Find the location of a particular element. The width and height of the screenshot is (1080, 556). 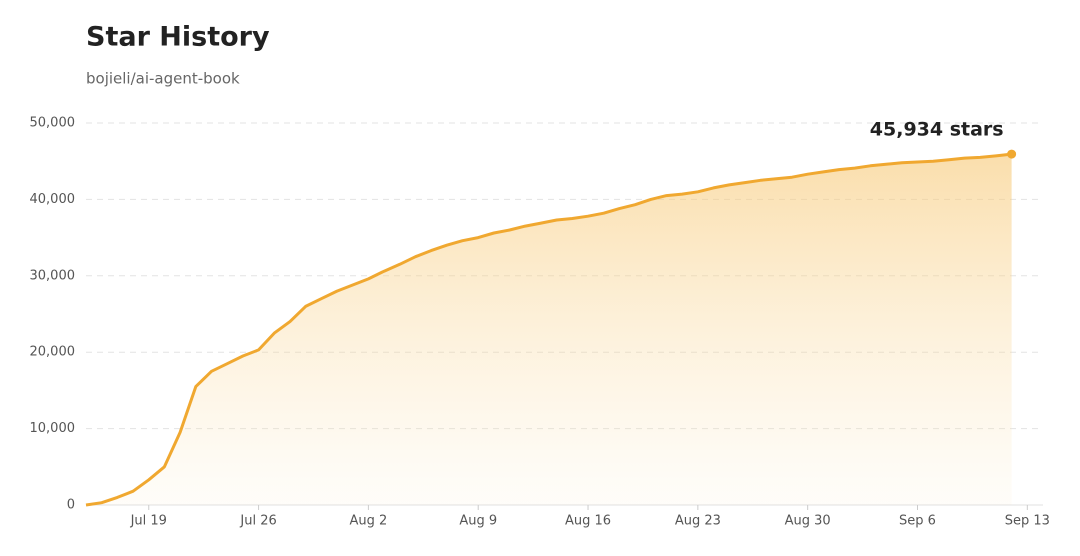

end-point is located at coordinates (1012, 154).